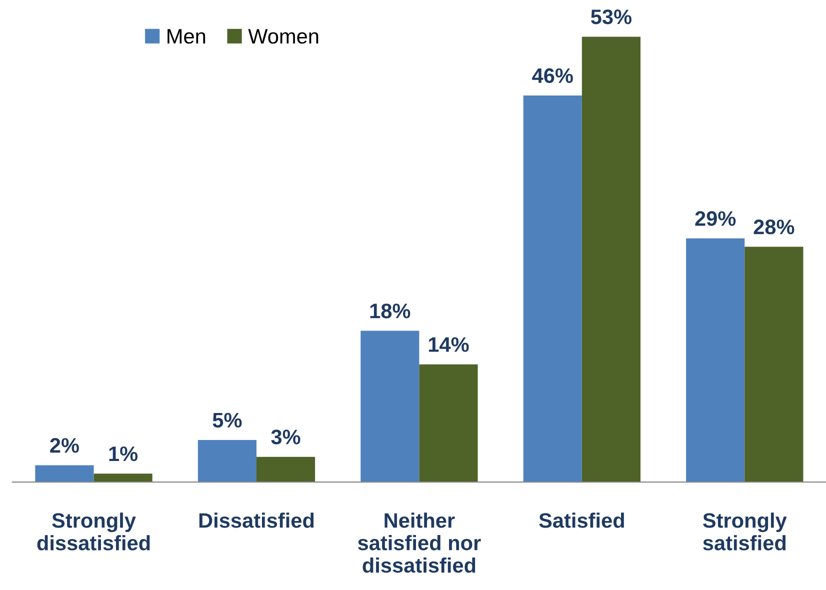 The image size is (826, 590). Describe the element at coordinates (93, 531) in the screenshot. I see `x-tick-label: Strongly dissatisfied` at that location.